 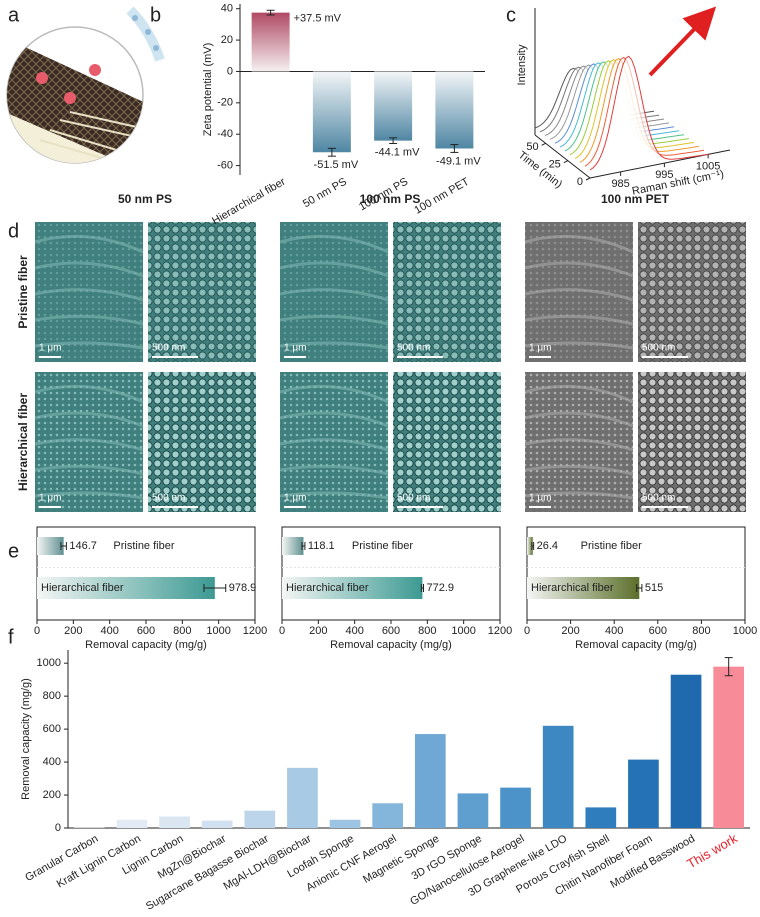 What do you see at coordinates (11, 637) in the screenshot?
I see `panel-label: f` at bounding box center [11, 637].